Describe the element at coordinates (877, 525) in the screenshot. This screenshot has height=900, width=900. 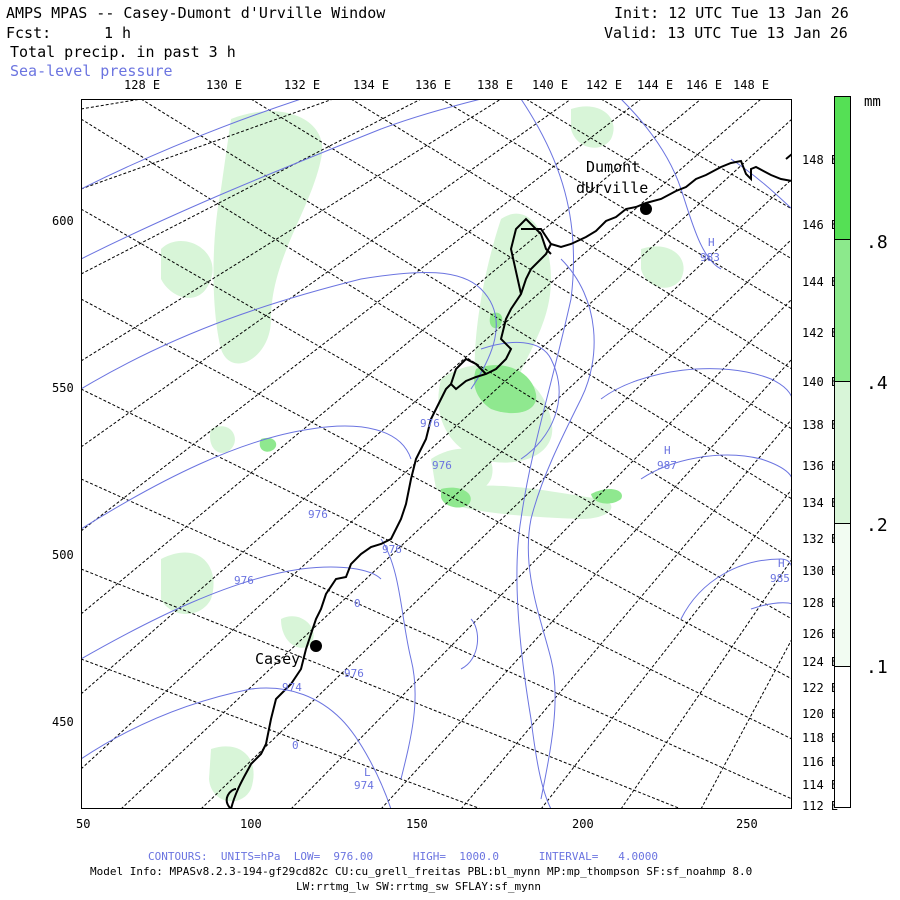
I see `colorbar-label: .2` at that location.